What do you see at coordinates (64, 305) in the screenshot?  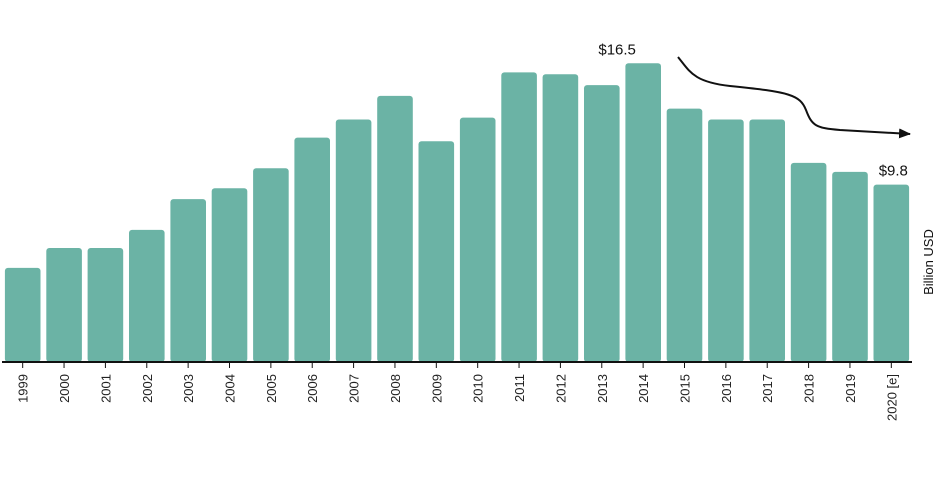 I see `bar-2000` at bounding box center [64, 305].